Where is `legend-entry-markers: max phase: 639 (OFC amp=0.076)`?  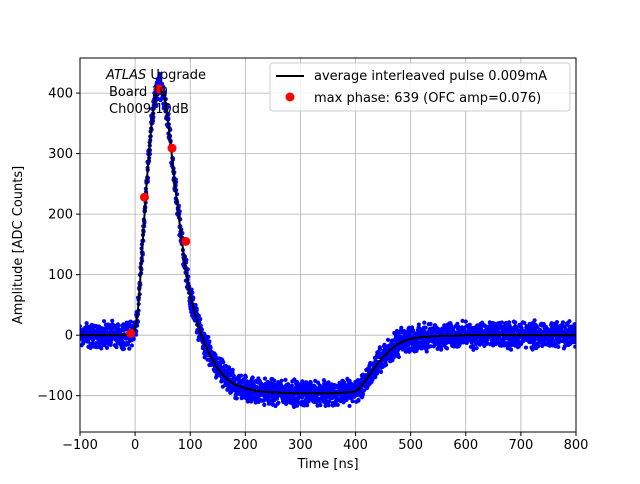 legend-entry-markers: max phase: 639 (OFC amp=0.076) is located at coordinates (427, 98).